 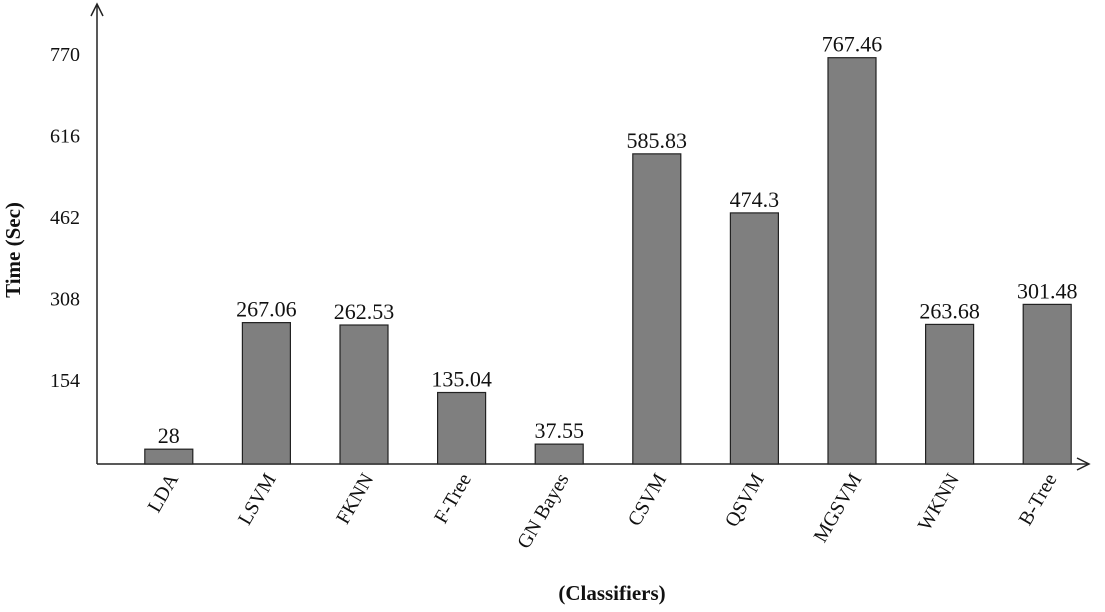 I want to click on x-tick-label: LSVM, so click(x=257, y=499).